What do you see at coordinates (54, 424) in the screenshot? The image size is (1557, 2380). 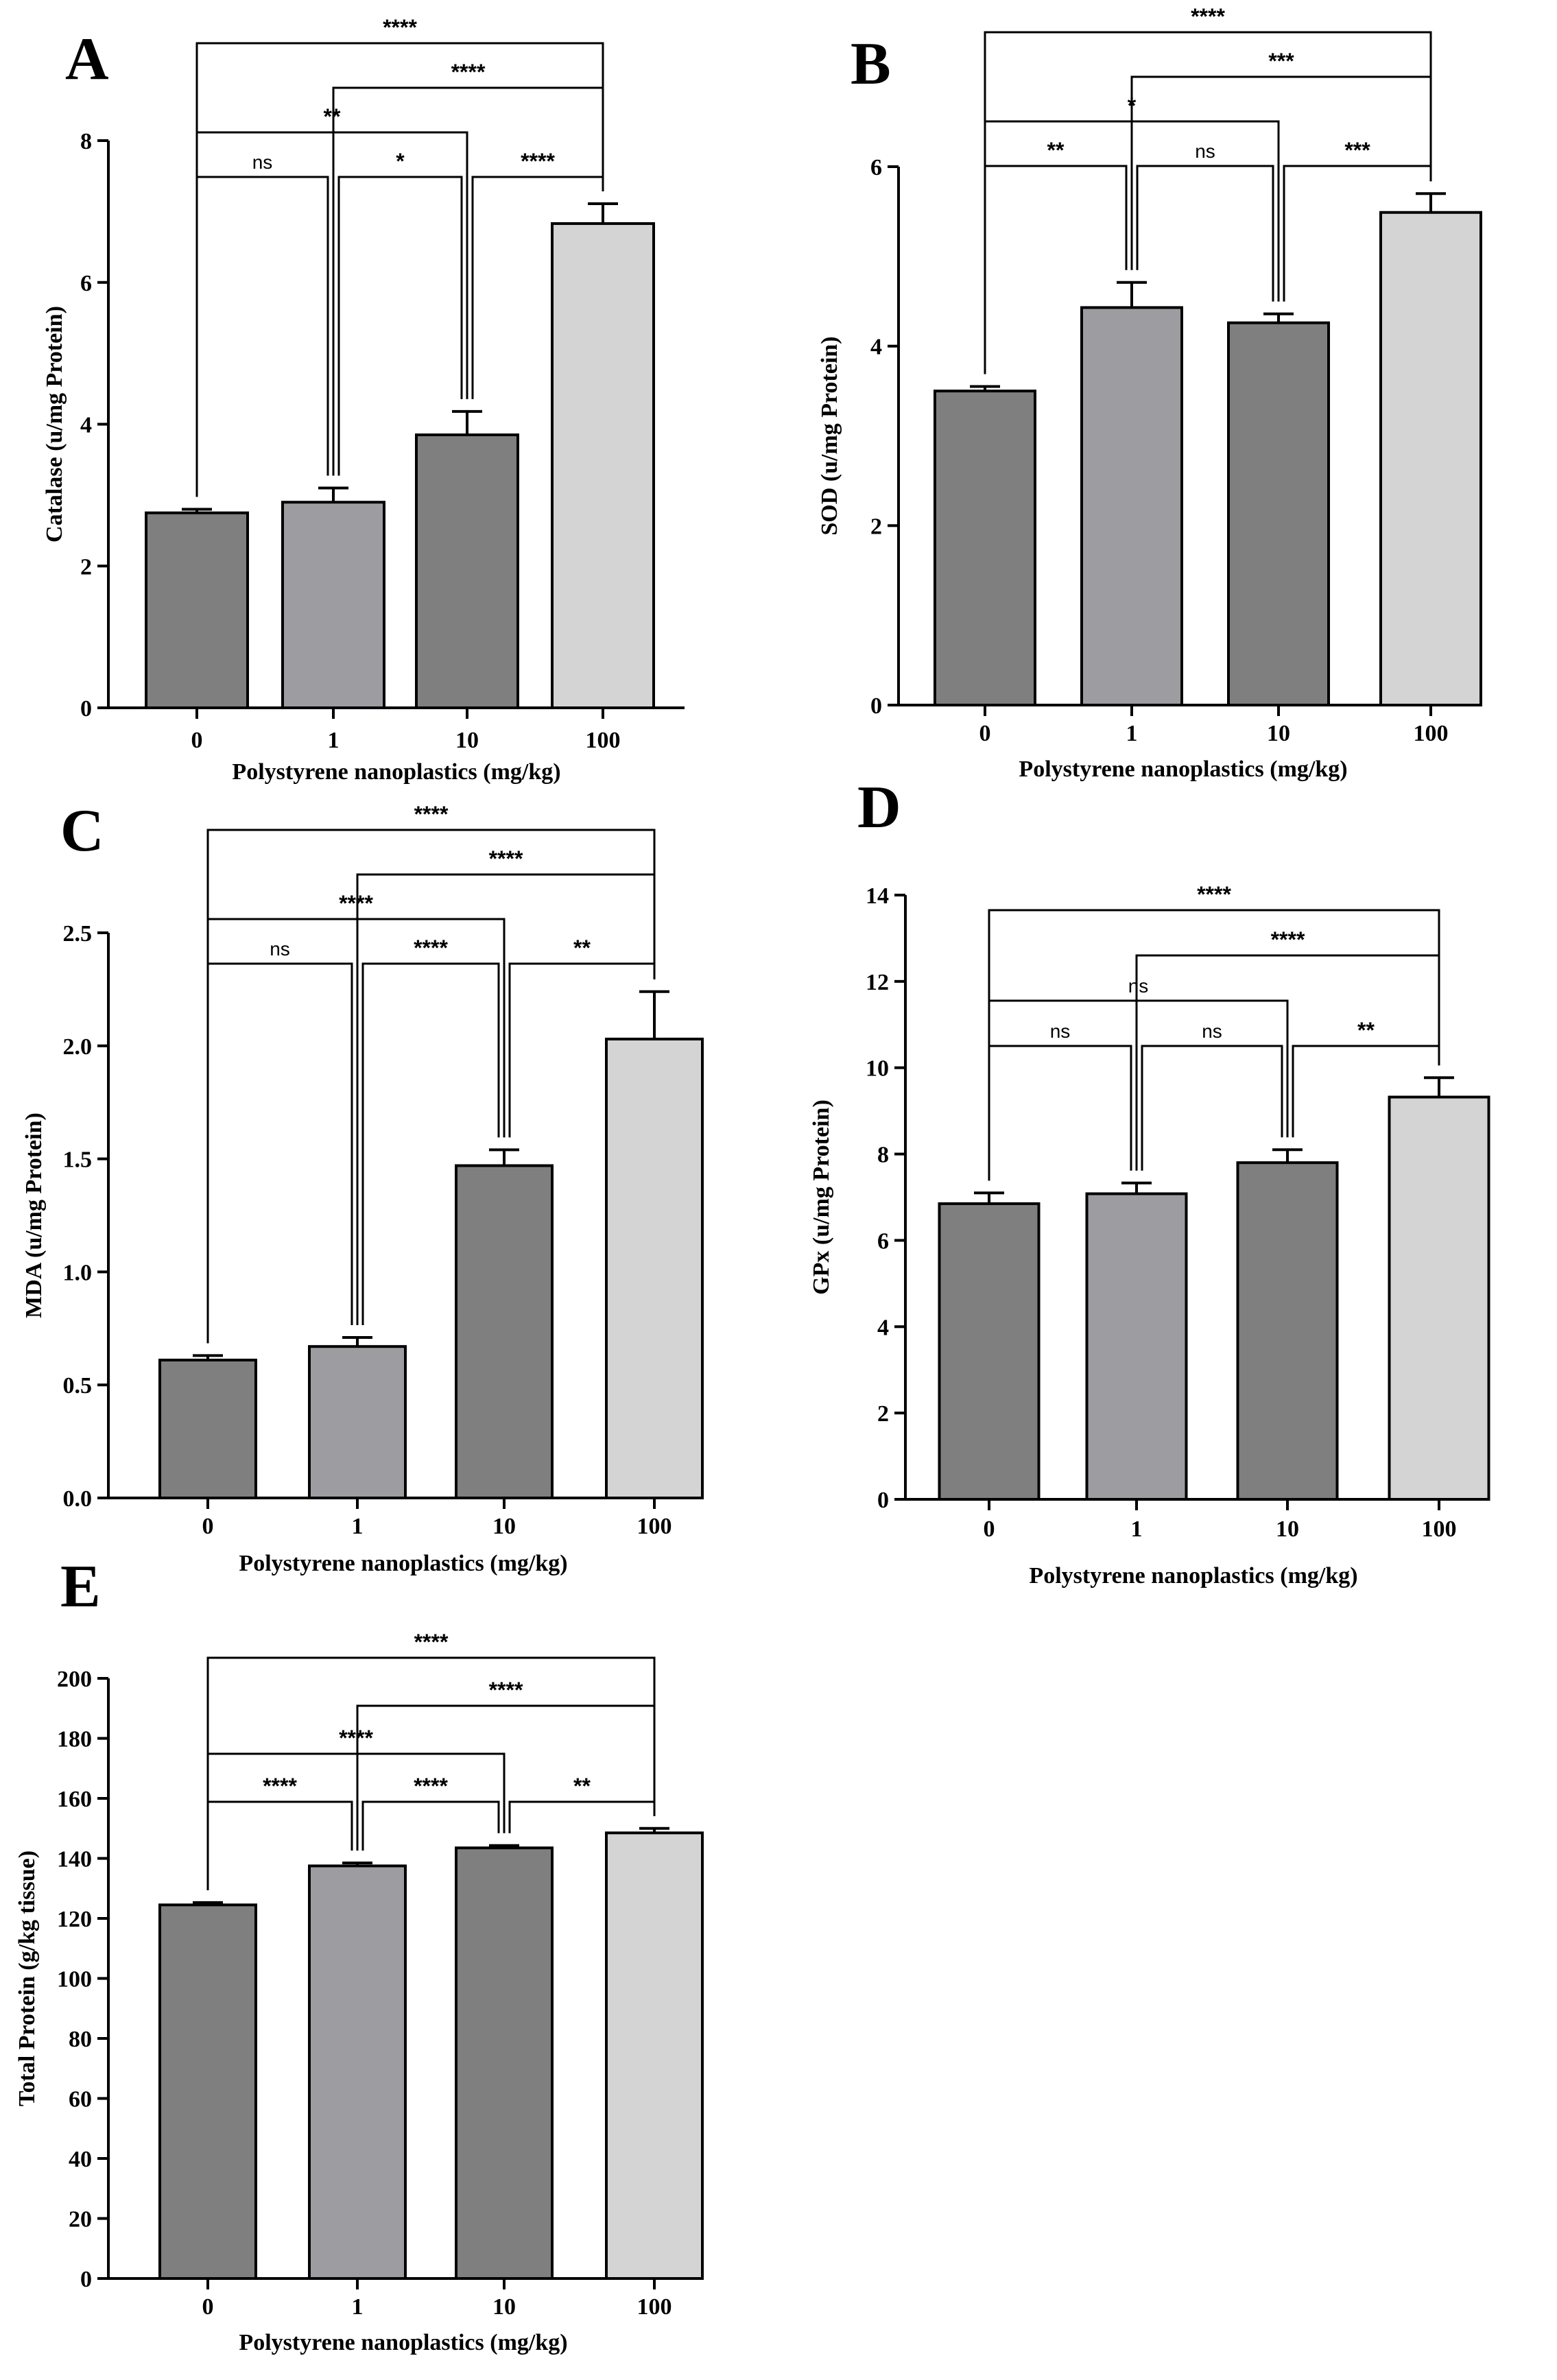 I see `y-axis-title: Catalase (u/mg Protein)` at bounding box center [54, 424].